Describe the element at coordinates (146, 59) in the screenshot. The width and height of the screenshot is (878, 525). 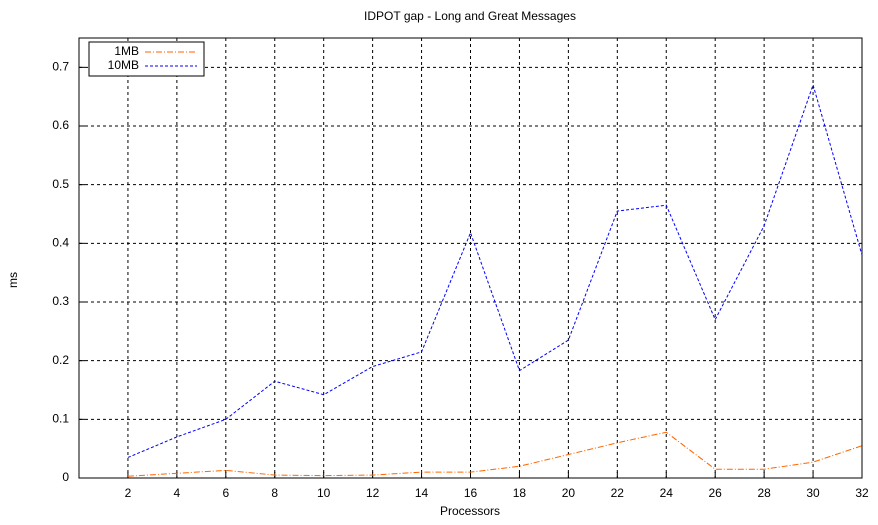
I see `legend-box` at that location.